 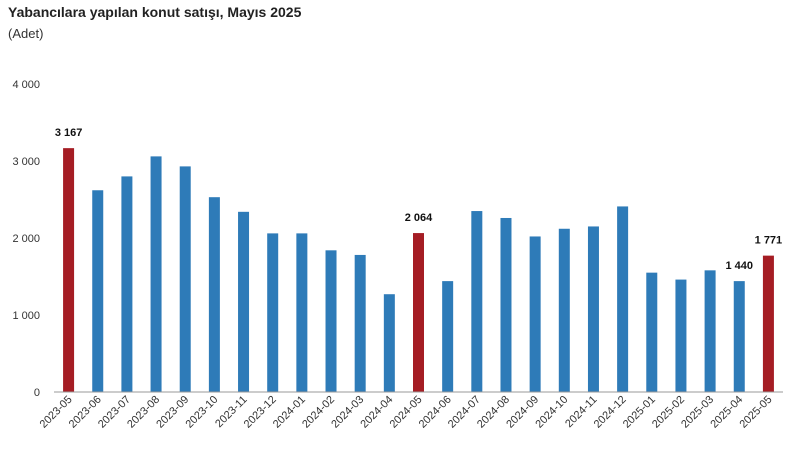 What do you see at coordinates (201, 412) in the screenshot?
I see `x-tick-label: 2023-10` at bounding box center [201, 412].